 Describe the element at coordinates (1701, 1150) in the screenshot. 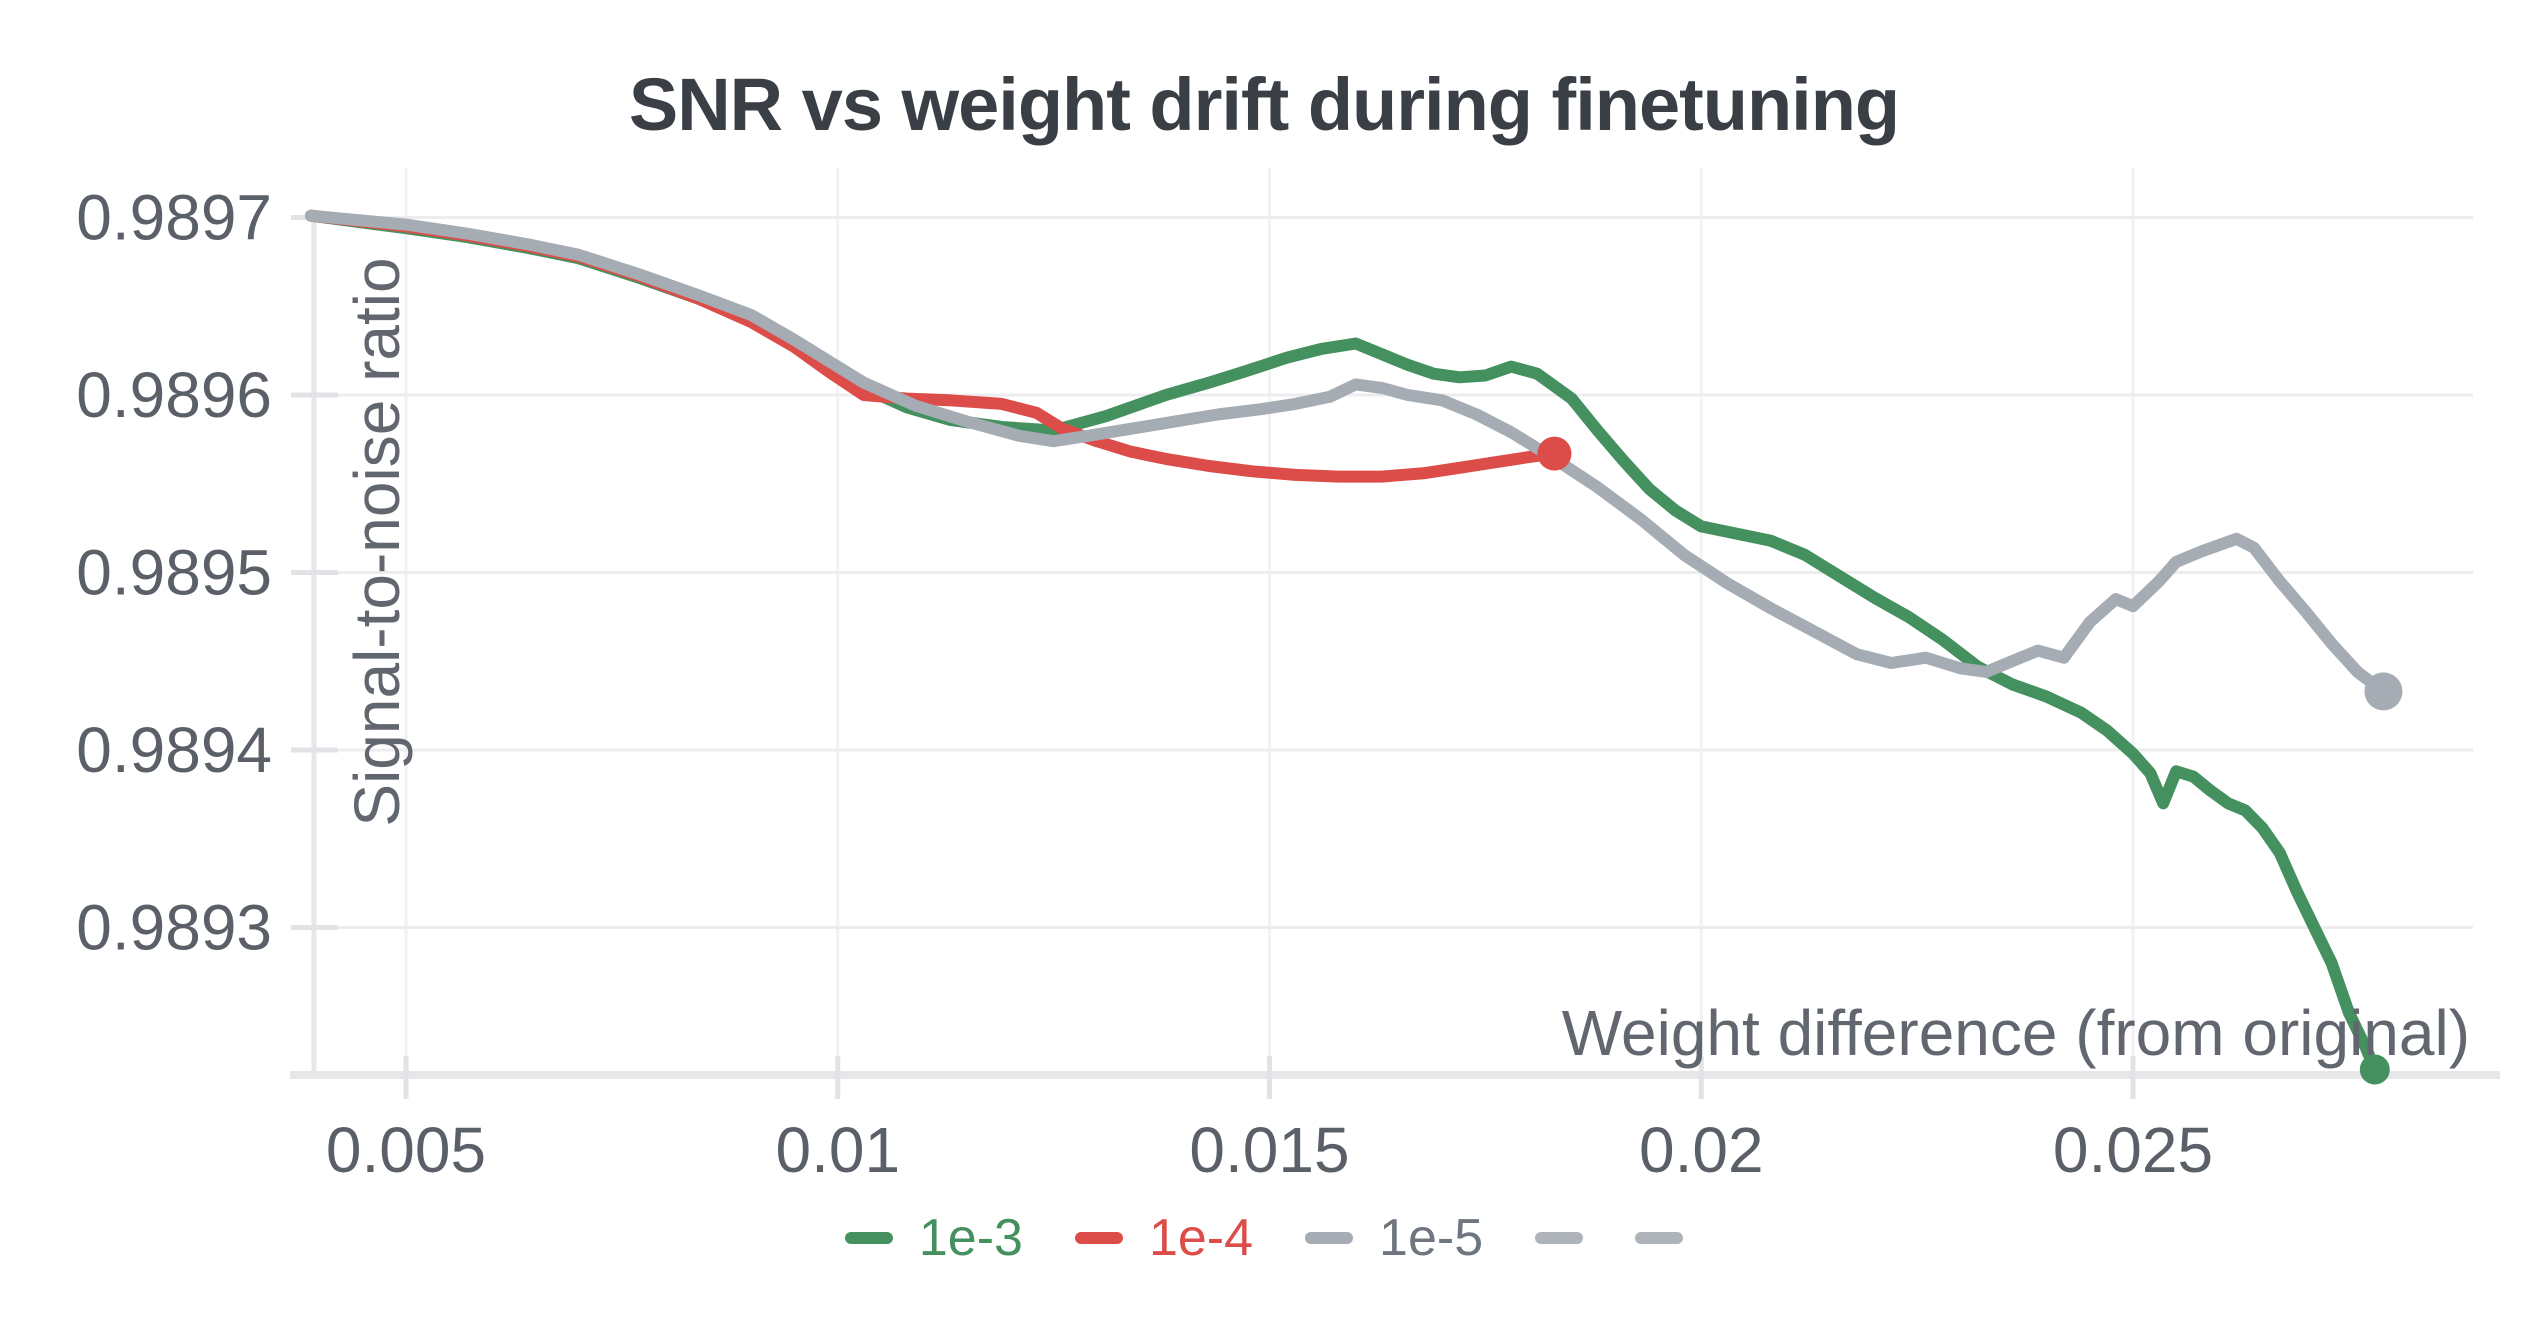

I see `x-tick-label: 0.02` at that location.